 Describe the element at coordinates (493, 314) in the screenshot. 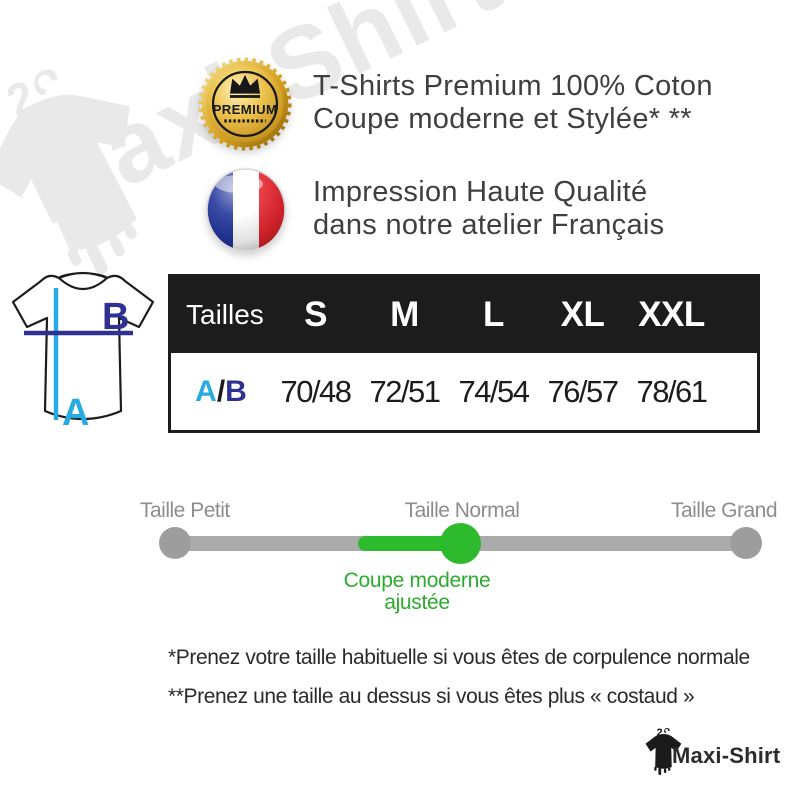

I see `size-header-l: L` at that location.